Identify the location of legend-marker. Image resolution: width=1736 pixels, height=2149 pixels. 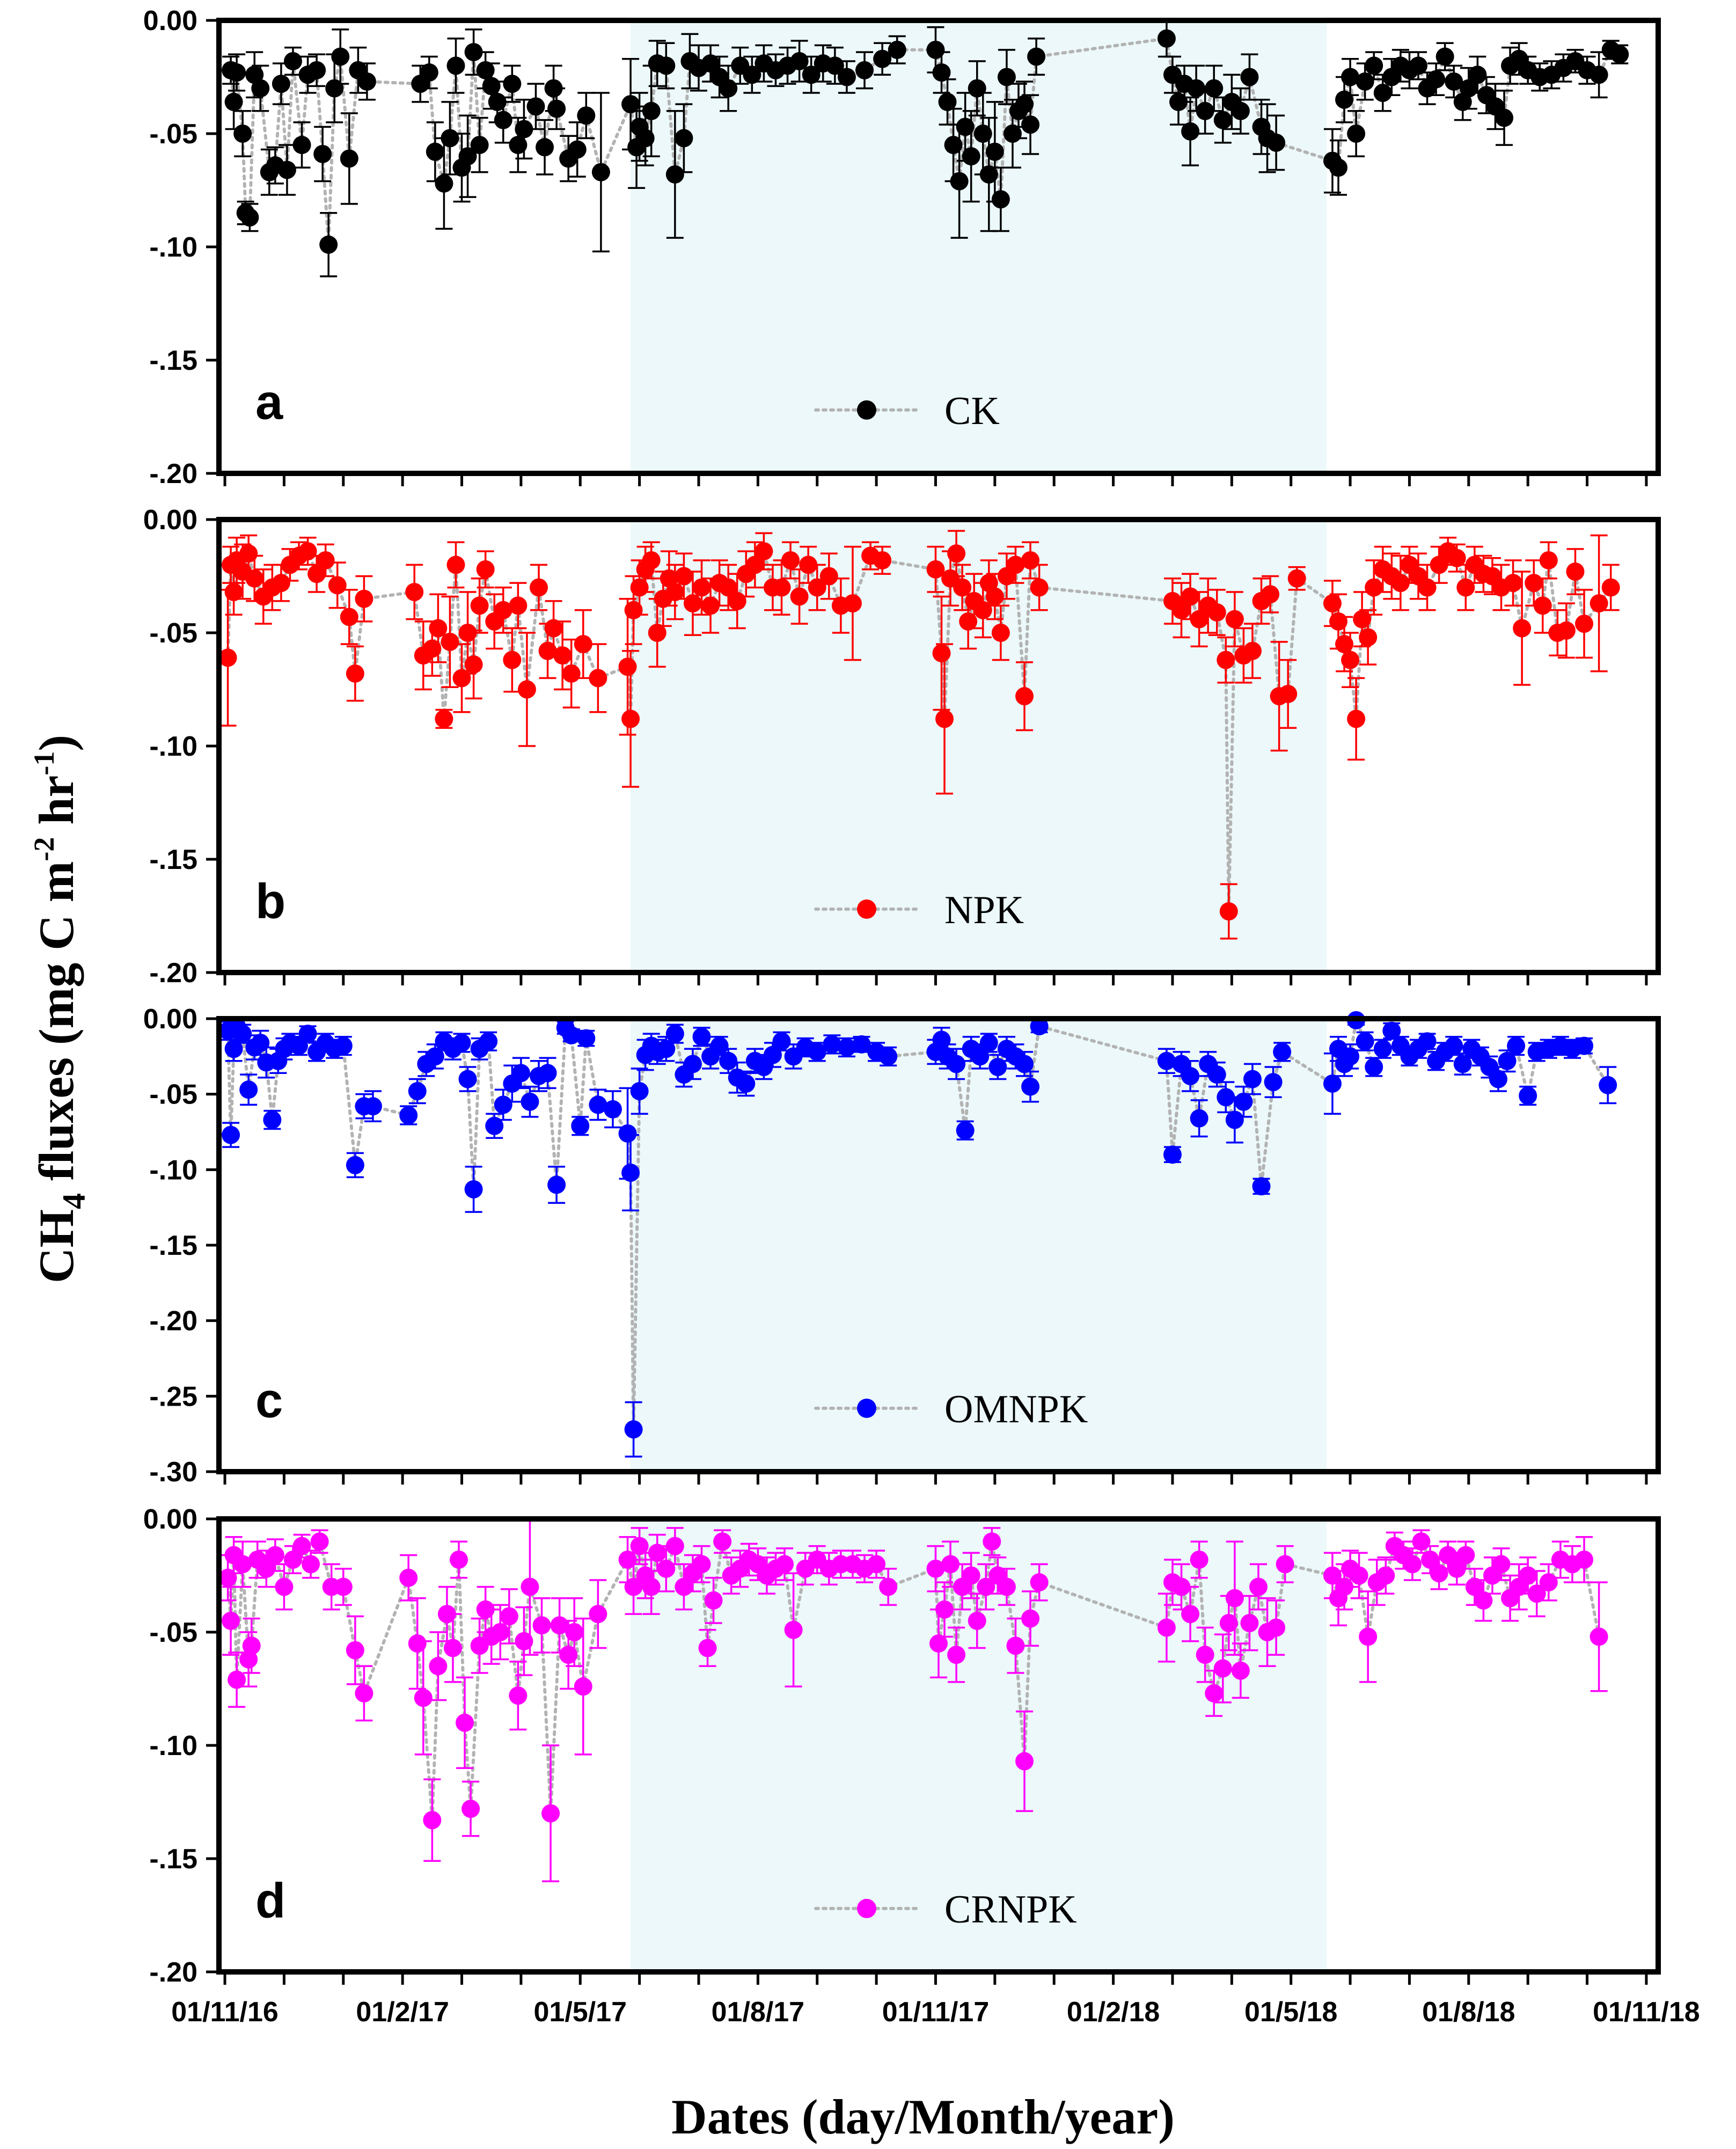
(866, 909).